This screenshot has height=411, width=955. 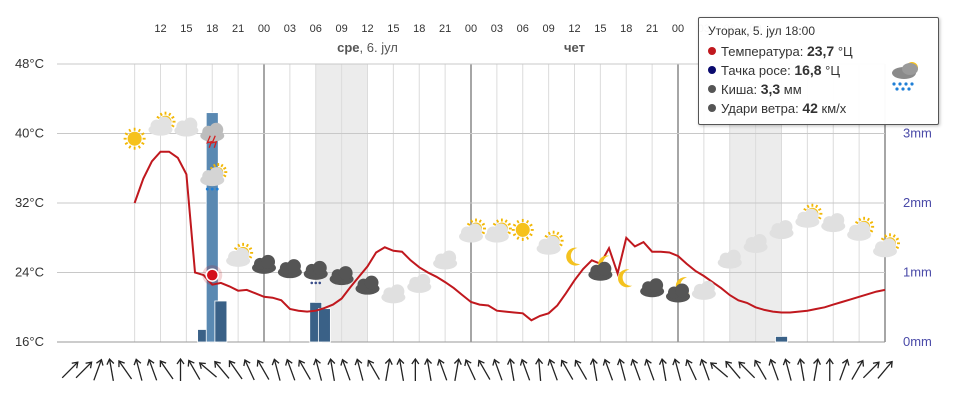 What do you see at coordinates (600, 268) in the screenshot?
I see `moon-dark-cloud-icon` at bounding box center [600, 268].